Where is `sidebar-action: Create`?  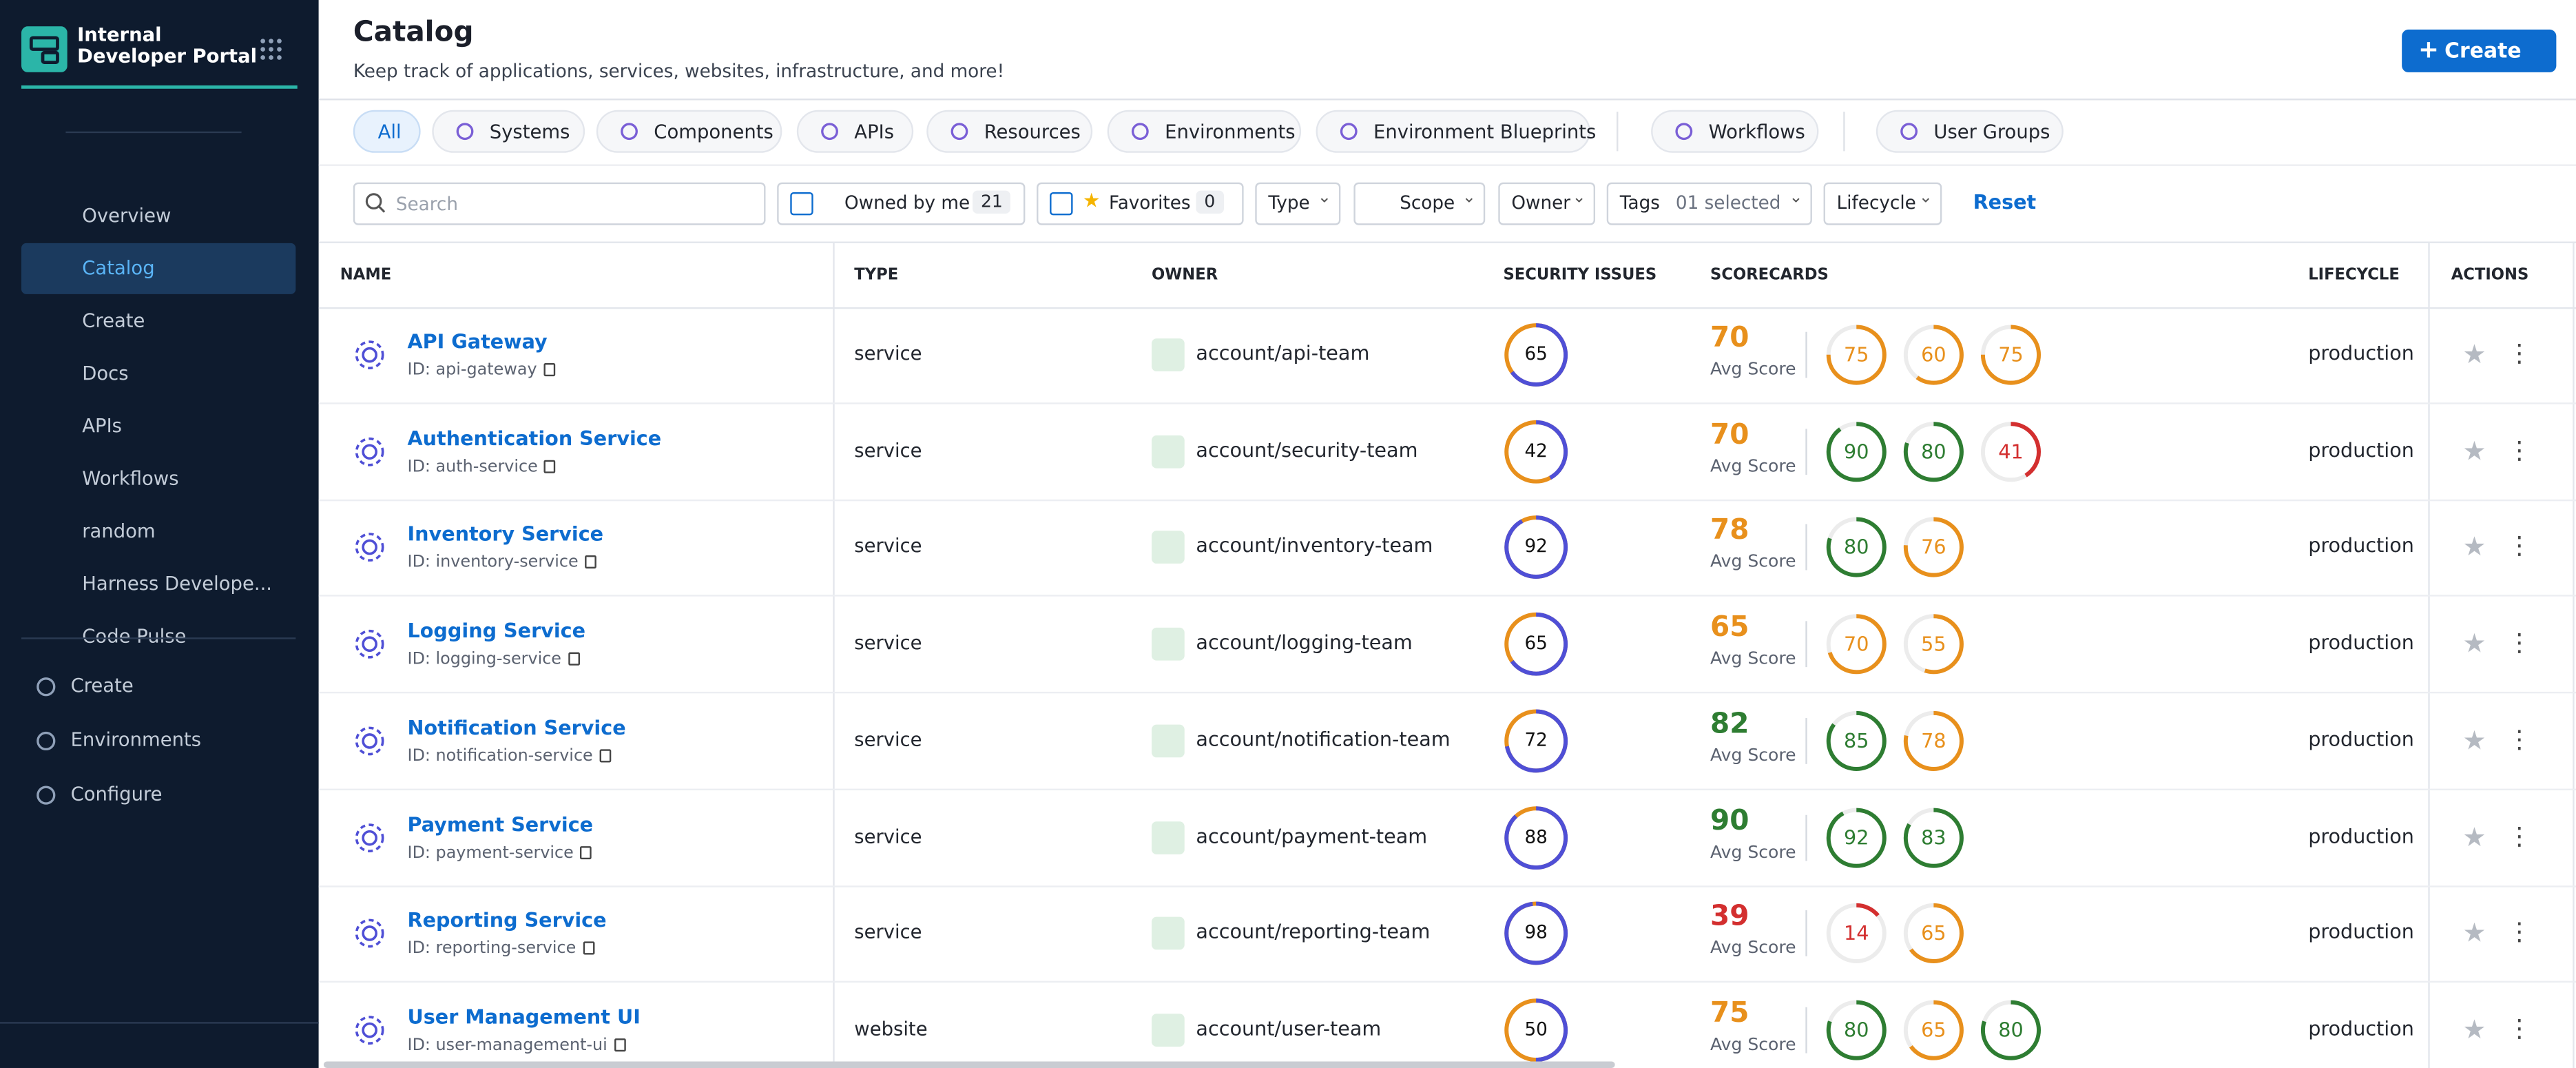
sidebar-action: Create is located at coordinates (102, 685).